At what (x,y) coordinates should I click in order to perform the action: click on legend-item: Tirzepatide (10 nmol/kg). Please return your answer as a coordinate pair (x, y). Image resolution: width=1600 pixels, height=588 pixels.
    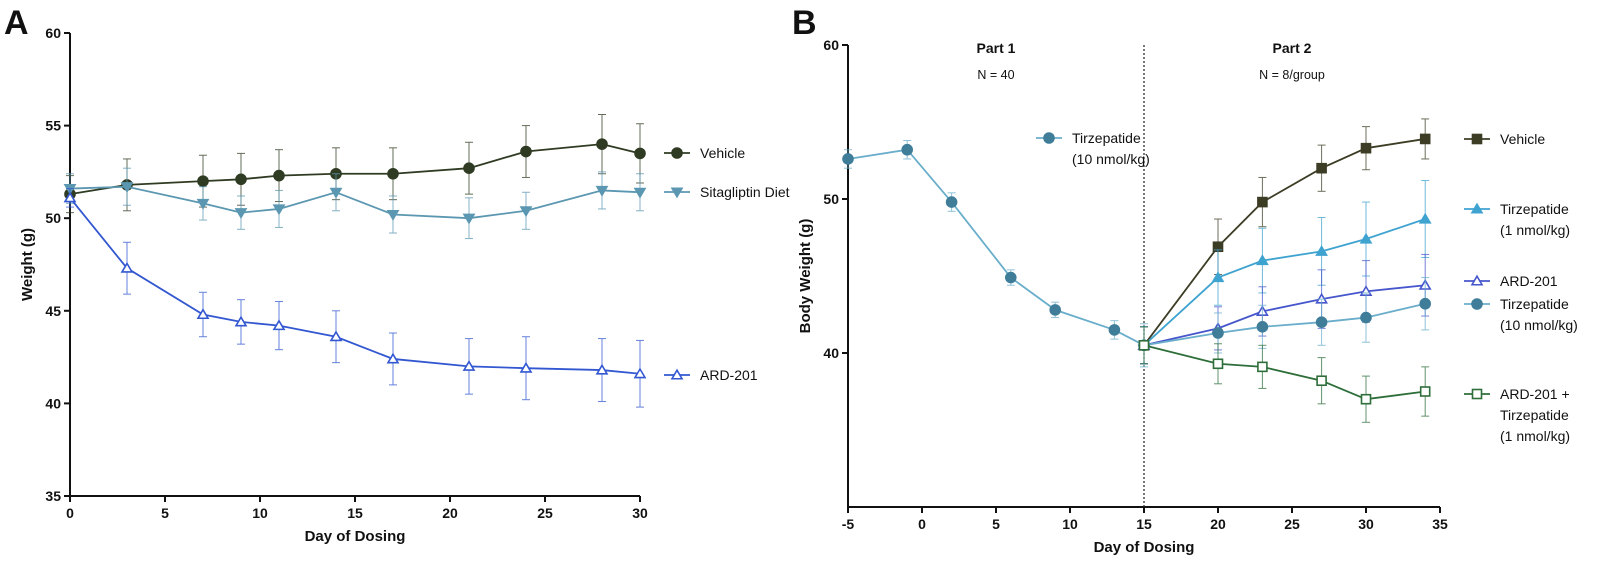
    Looking at the image, I should click on (1093, 148).